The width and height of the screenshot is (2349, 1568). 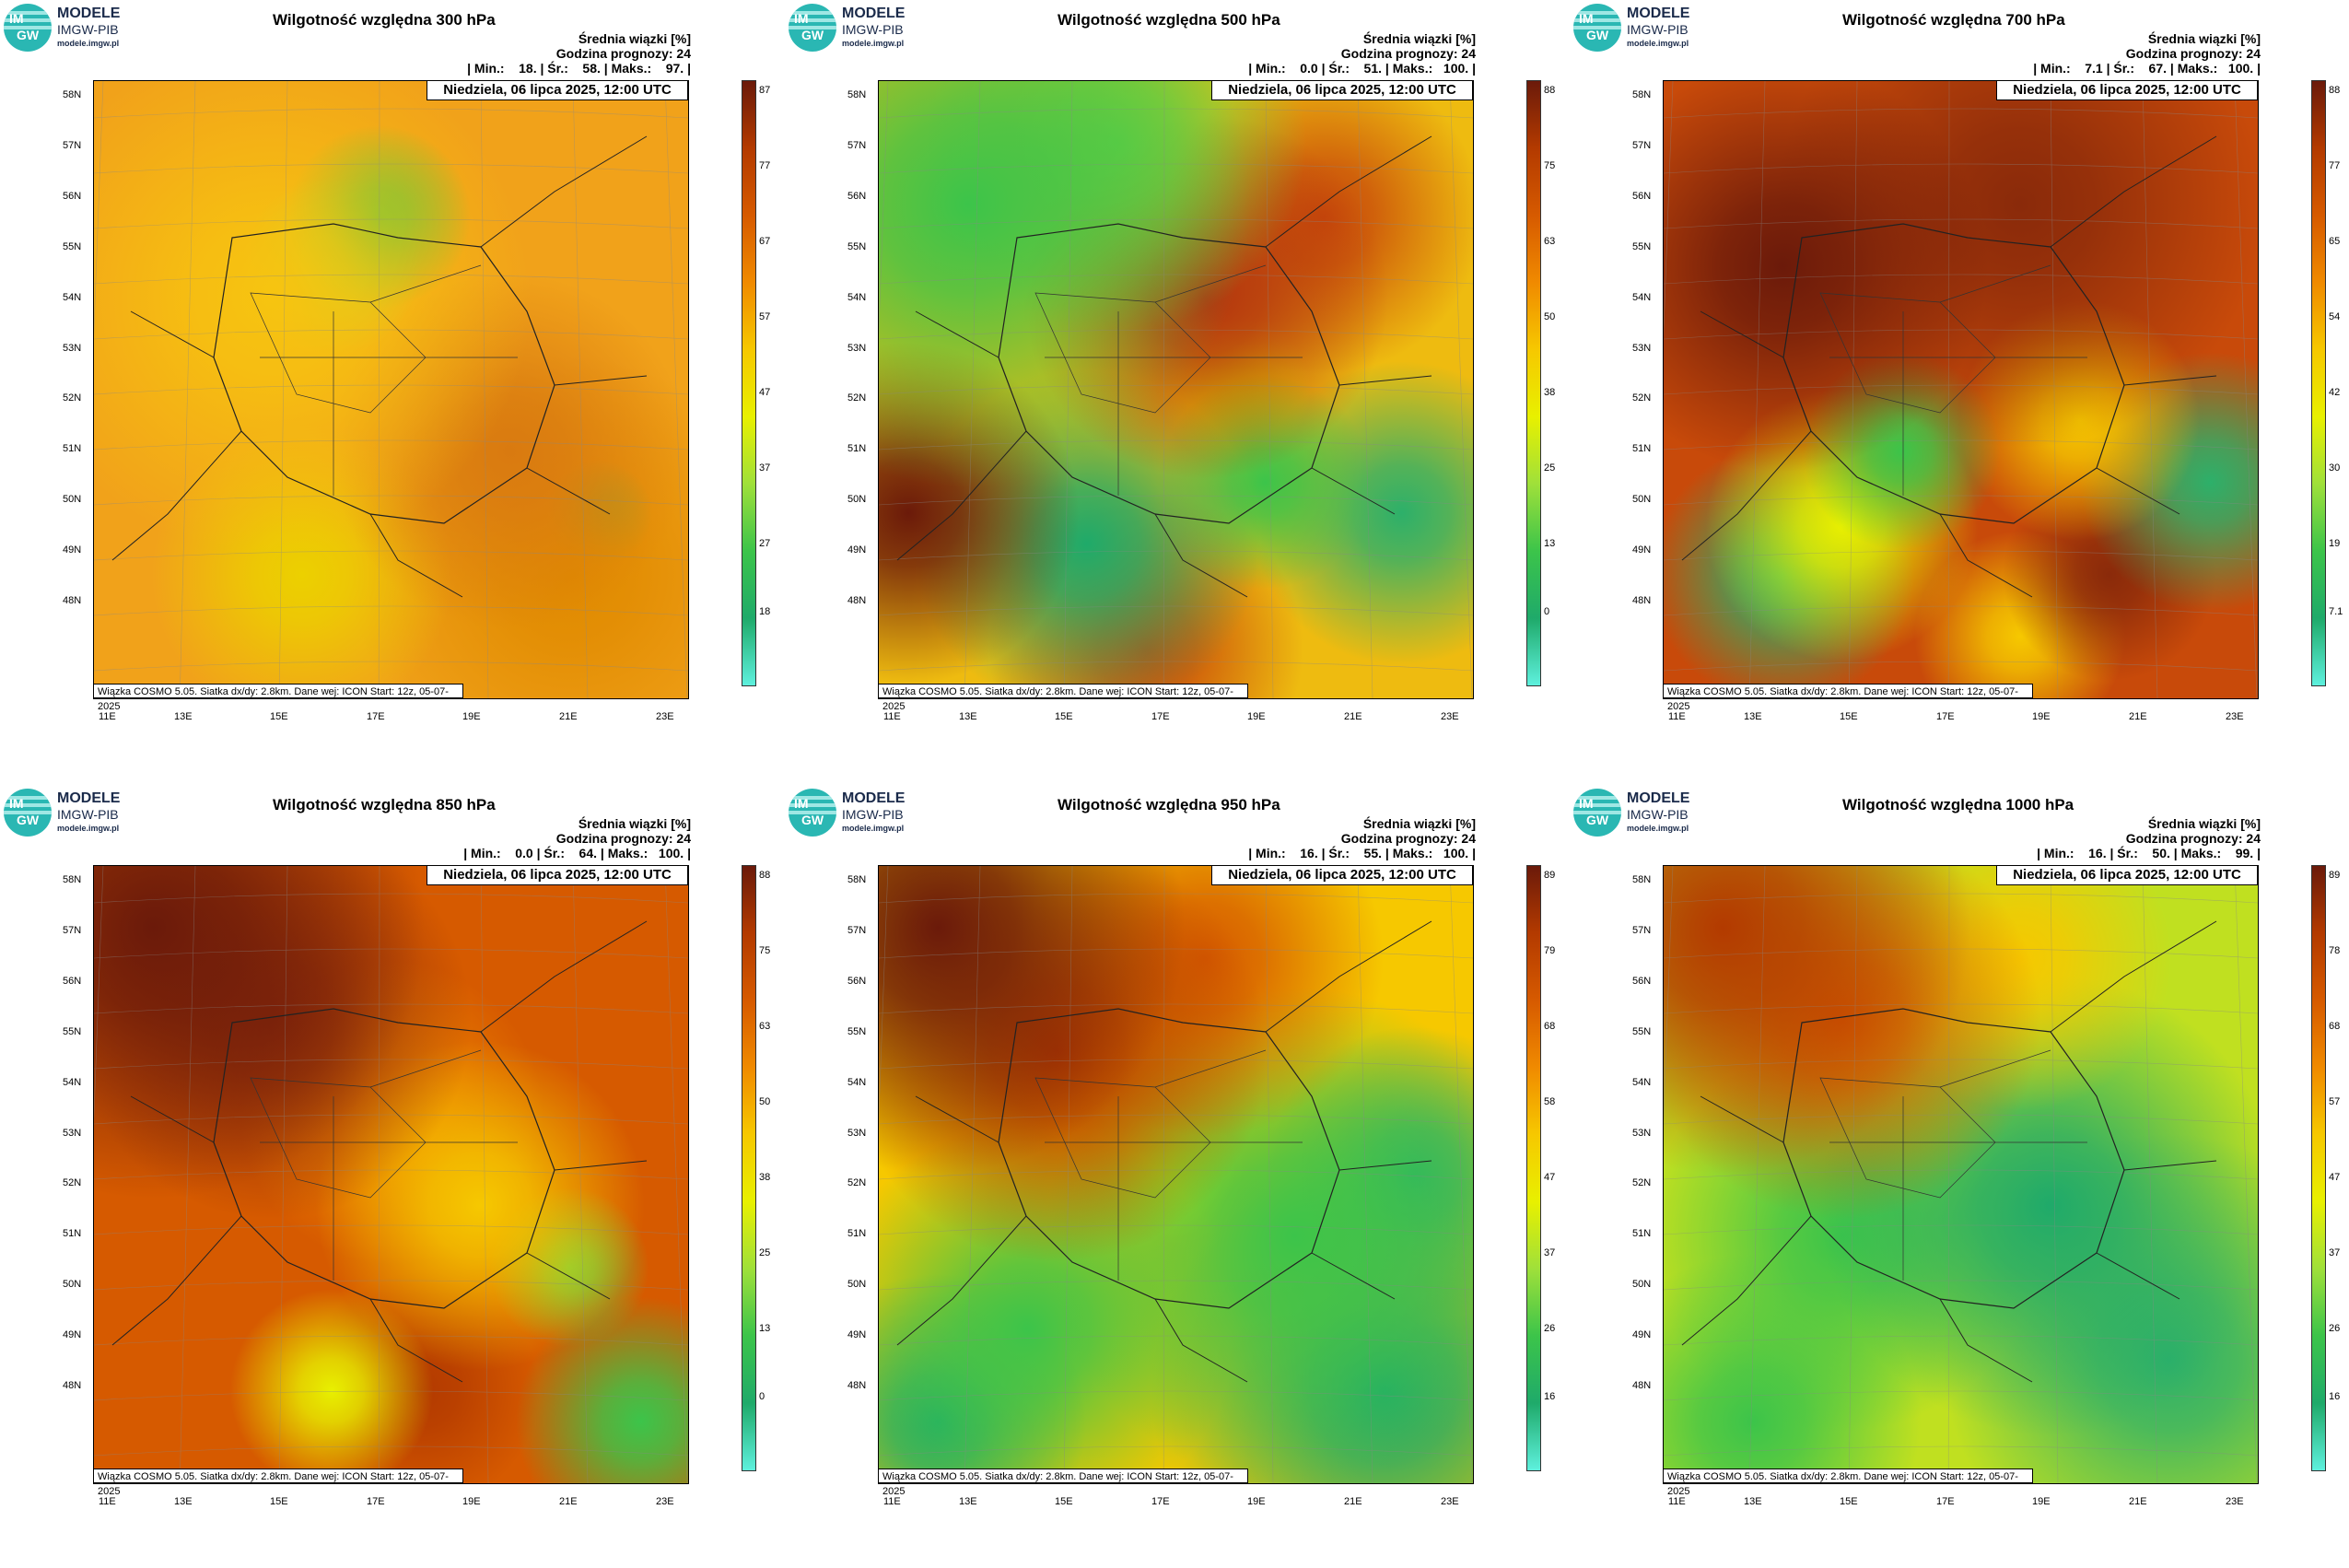 I want to click on colorbar-tick: 18, so click(x=765, y=611).